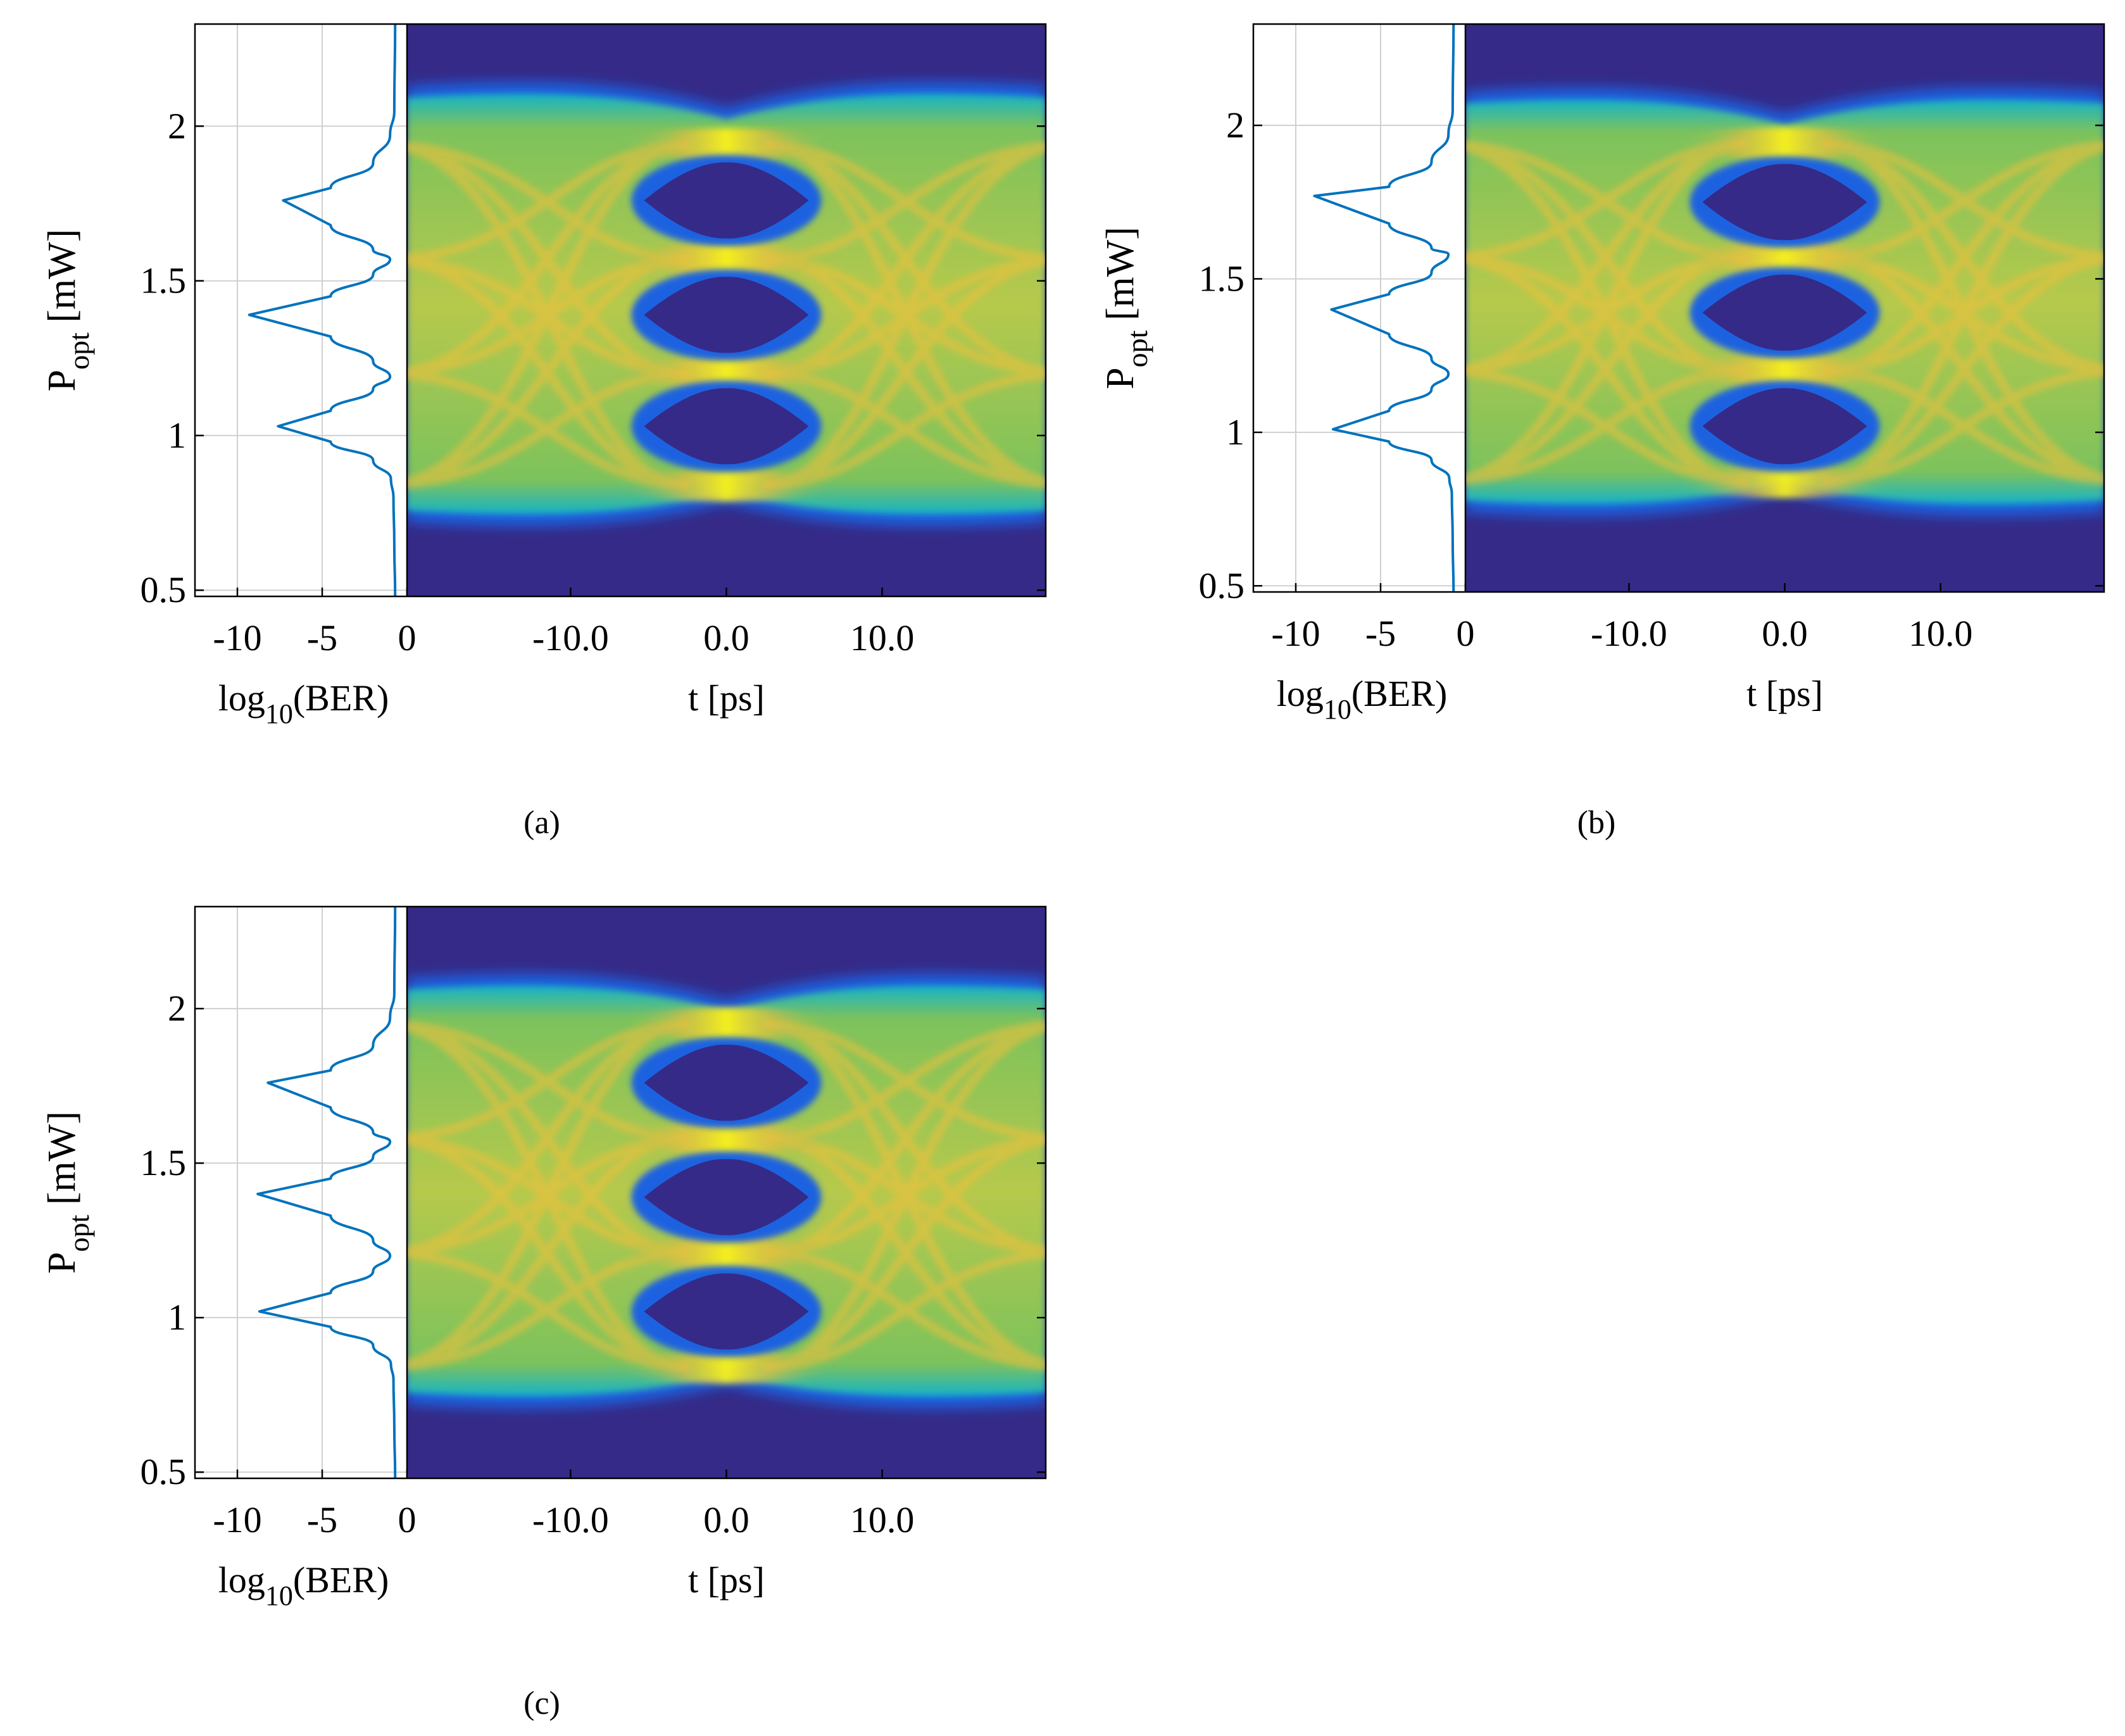 The width and height of the screenshot is (2125, 1736). Describe the element at coordinates (541, 1703) in the screenshot. I see `panel-label-c: (c)` at that location.